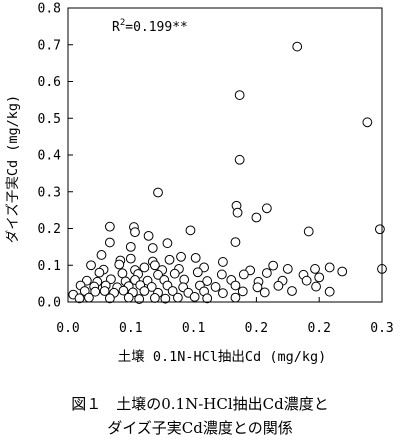  Describe the element at coordinates (200, 404) in the screenshot. I see `figure-caption-line1: 図１ 土壌の0.1N-HCl抽出Cd濃度と` at that location.